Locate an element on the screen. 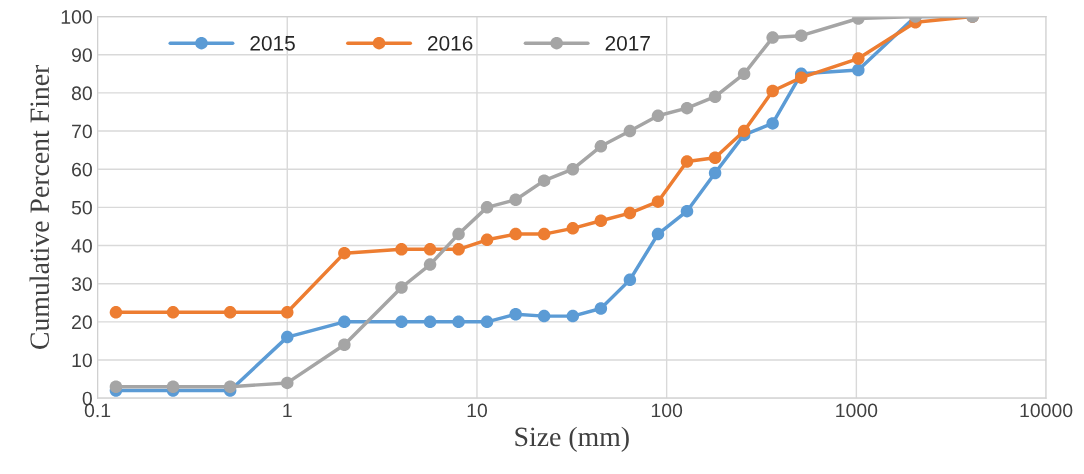 This screenshot has width=1084, height=474. y-tick-label: 100 is located at coordinates (76, 17).